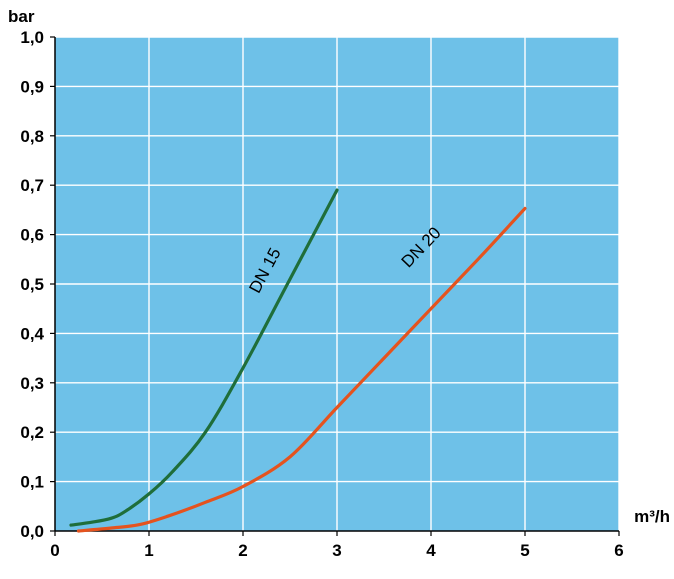 The width and height of the screenshot is (674, 579). Describe the element at coordinates (54, 550) in the screenshot. I see `x-tick-label: 0` at that location.